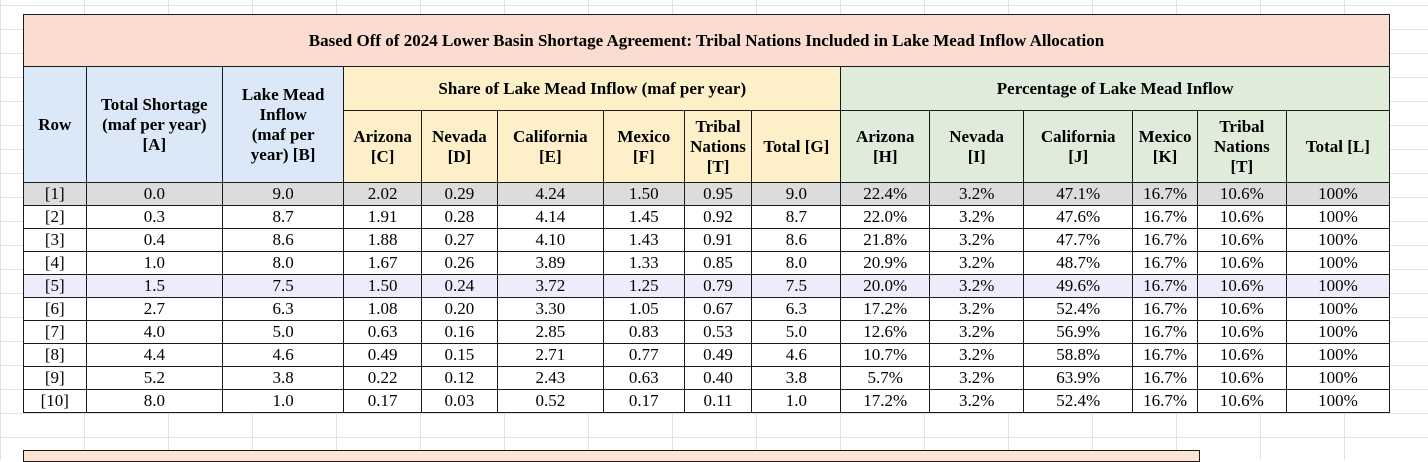  What do you see at coordinates (885, 146) in the screenshot?
I see `header-percent-col: Arizona [H]` at bounding box center [885, 146].